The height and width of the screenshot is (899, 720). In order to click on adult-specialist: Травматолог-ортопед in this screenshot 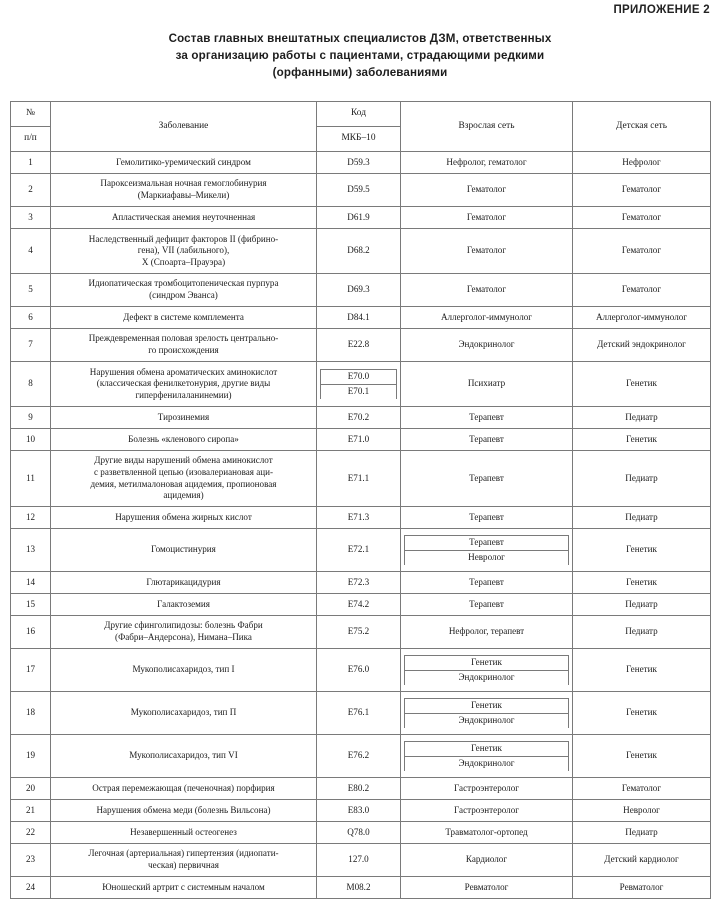, I will do `click(486, 831)`.